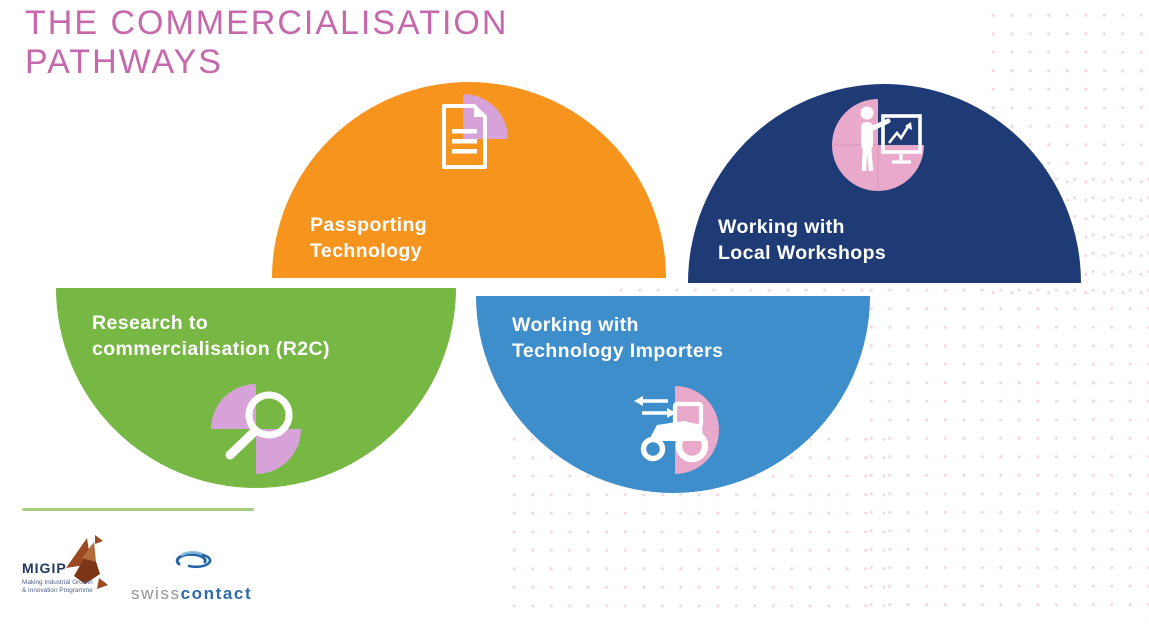 This screenshot has width=1149, height=628. I want to click on migip-bird-icon, so click(89, 565).